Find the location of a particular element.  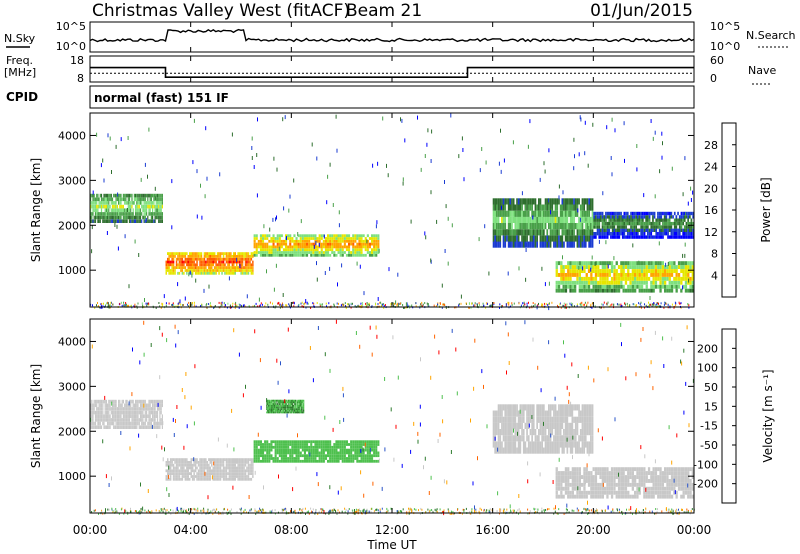

cpid-label: CPID is located at coordinates (22, 97).